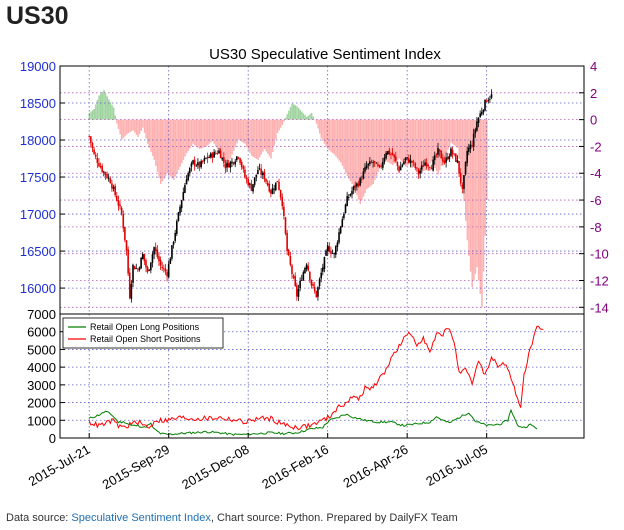 This screenshot has width=624, height=530. I want to click on price-tick-label: 17000, so click(38, 214).